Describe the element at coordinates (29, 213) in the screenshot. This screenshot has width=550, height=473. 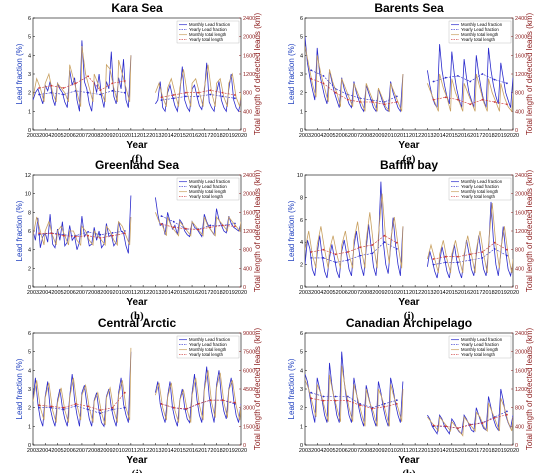
I see `y-tick-label: 8` at that location.